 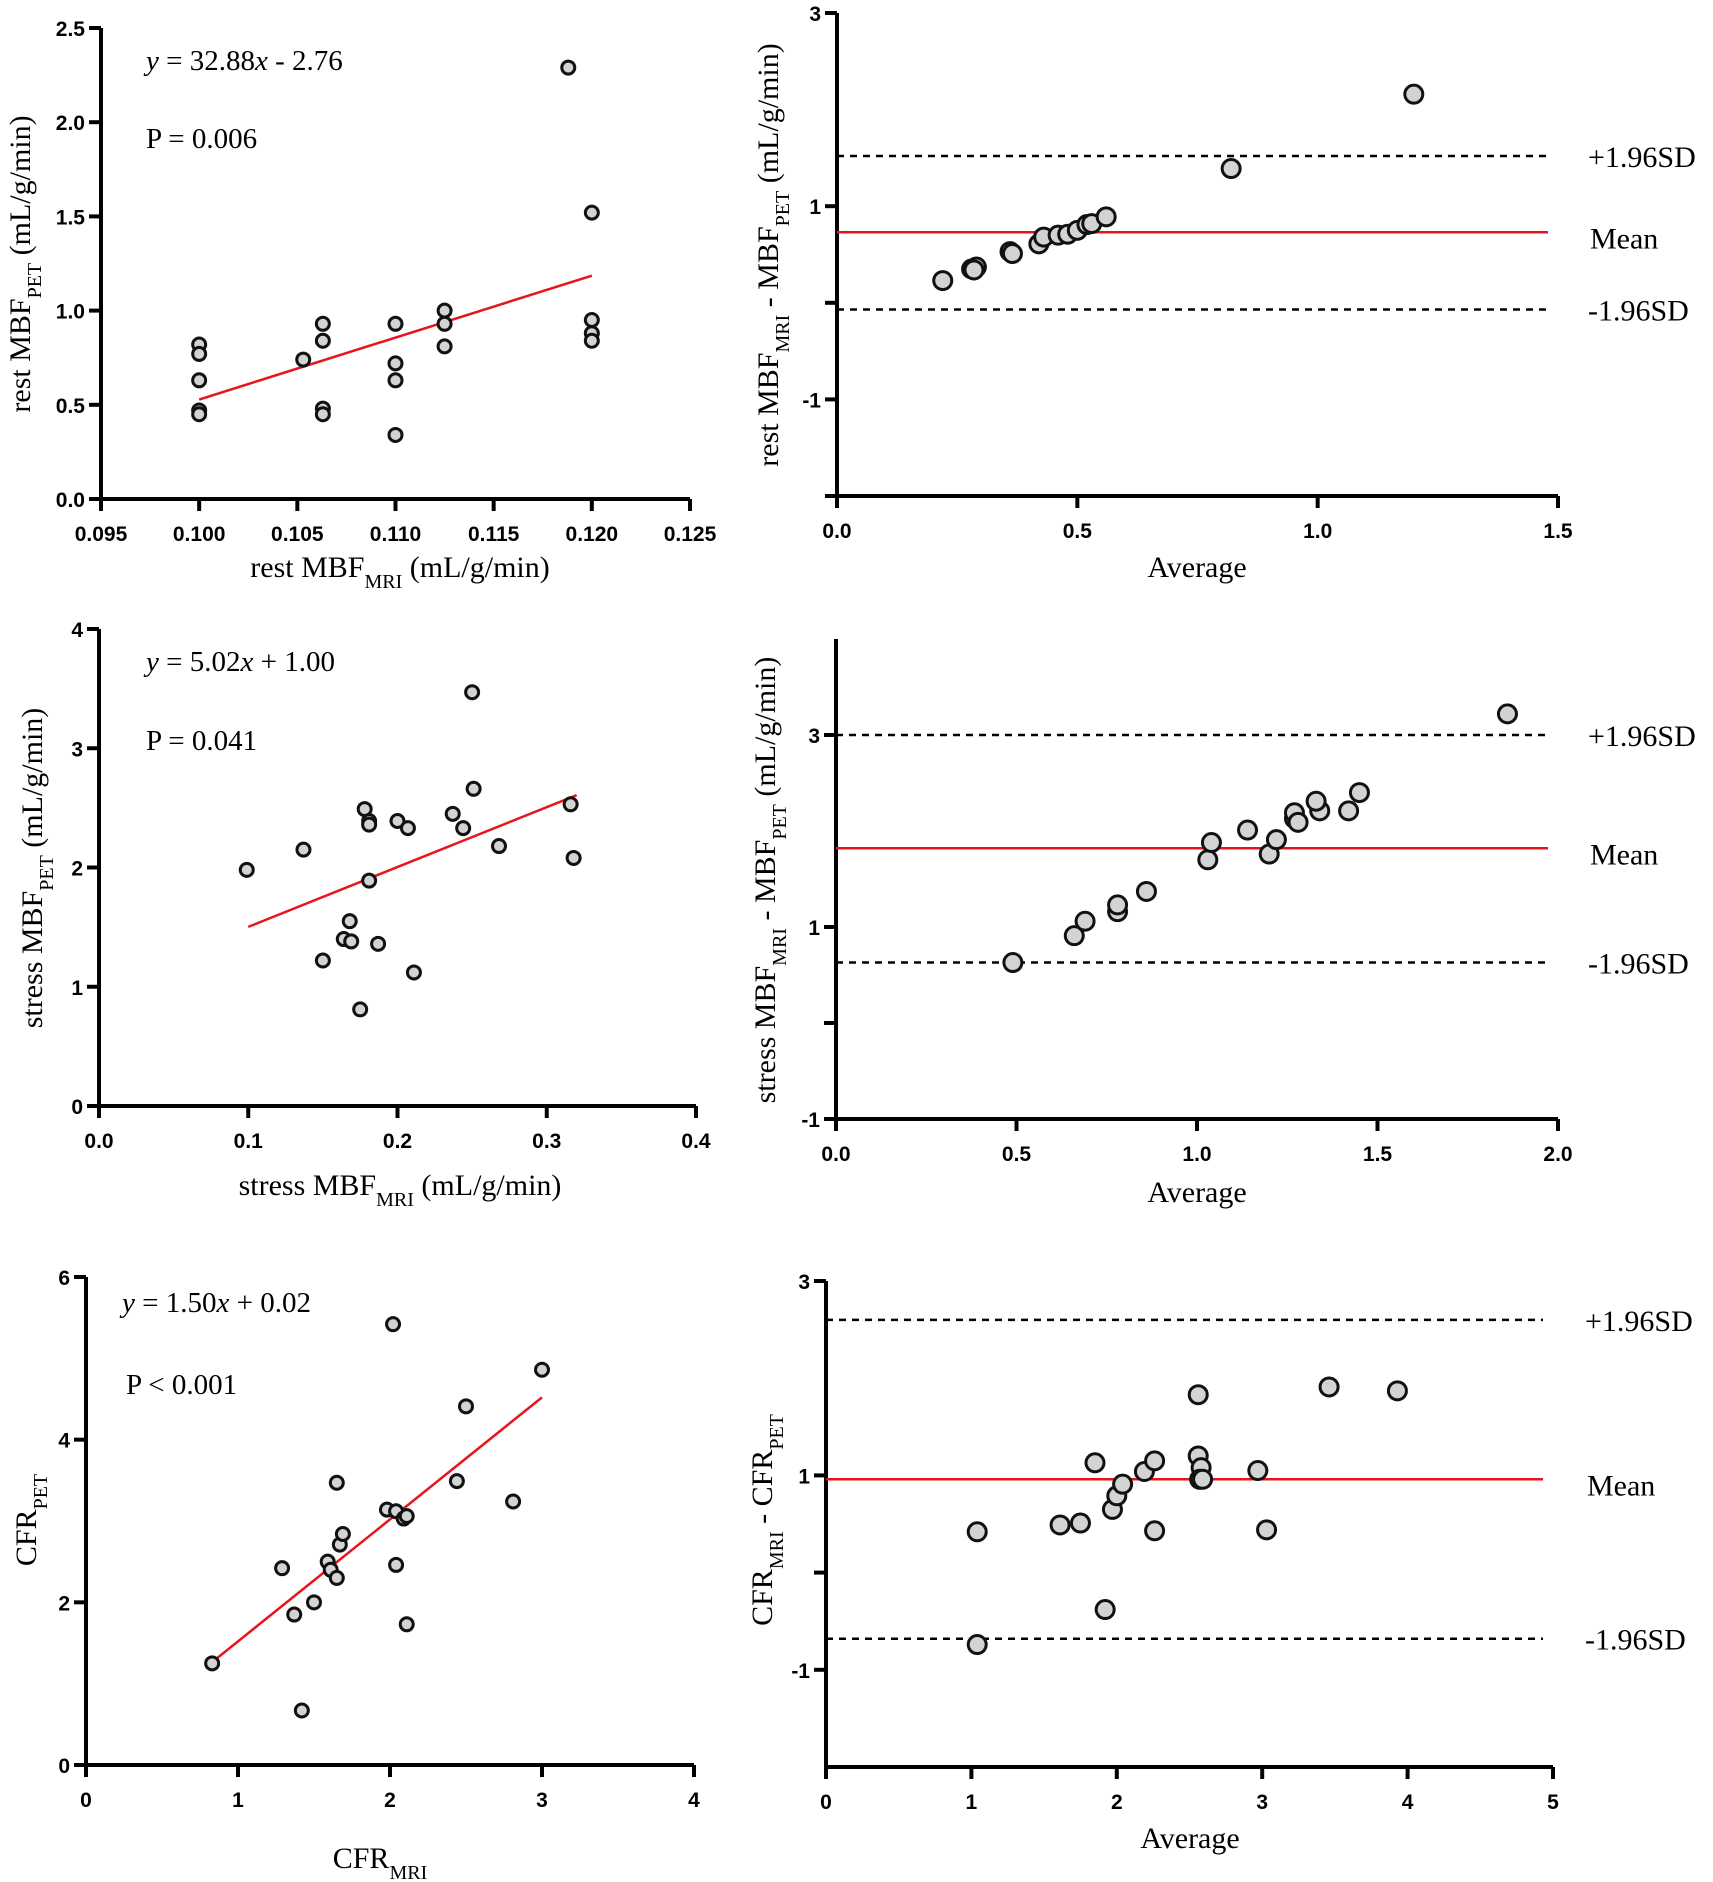 I want to click on y-tick-label: 2, so click(x=64, y=1603).